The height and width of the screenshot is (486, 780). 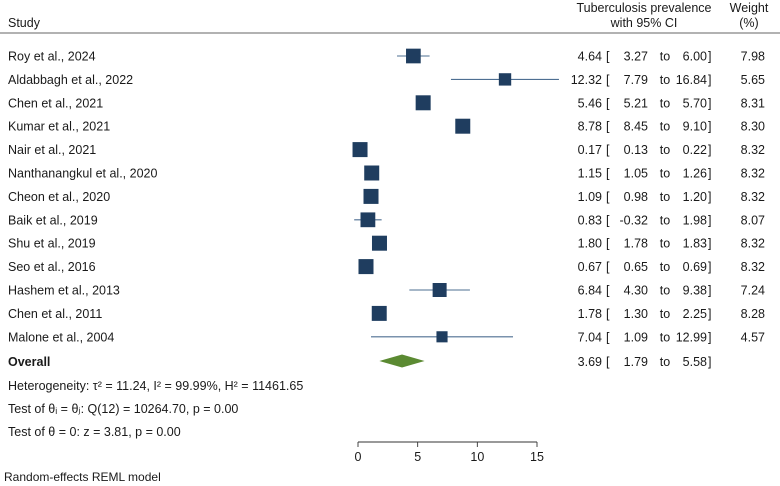 What do you see at coordinates (753, 127) in the screenshot?
I see `study-weight: 8.30` at bounding box center [753, 127].